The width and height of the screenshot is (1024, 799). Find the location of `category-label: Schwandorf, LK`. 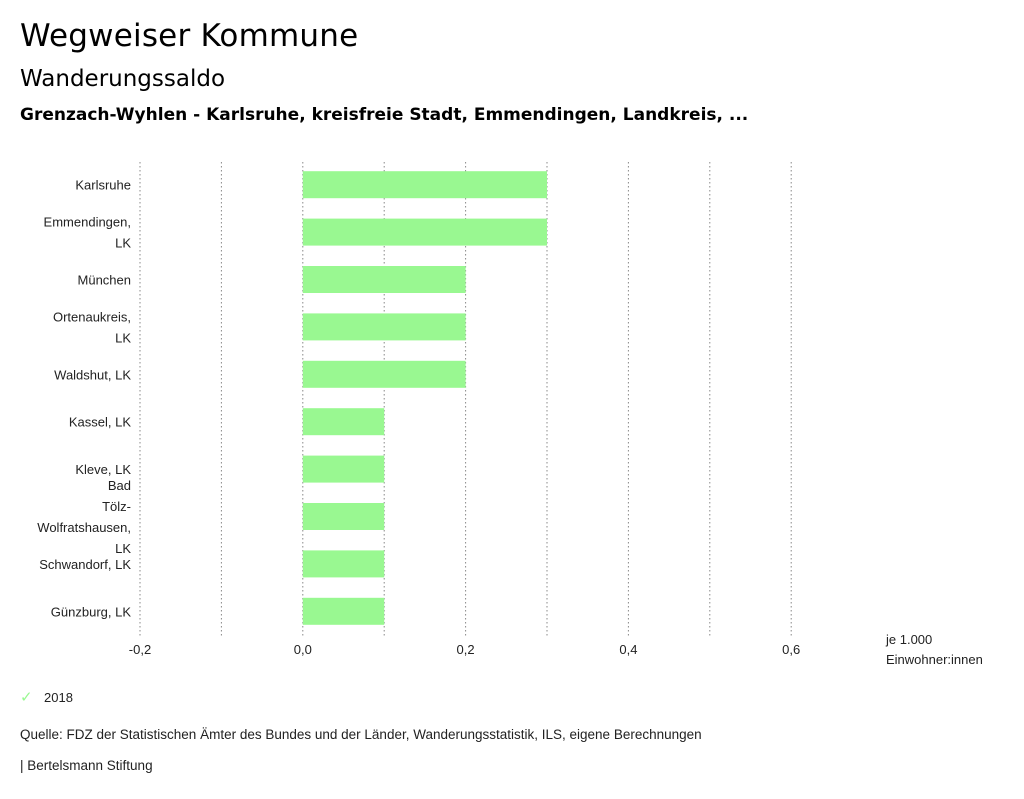

category-label: Schwandorf, LK is located at coordinates (85, 564).